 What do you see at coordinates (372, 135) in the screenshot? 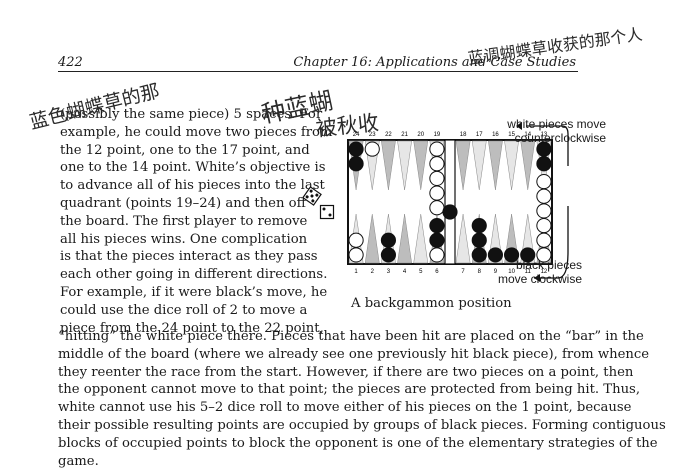
I see `point-label: 23` at bounding box center [372, 135].